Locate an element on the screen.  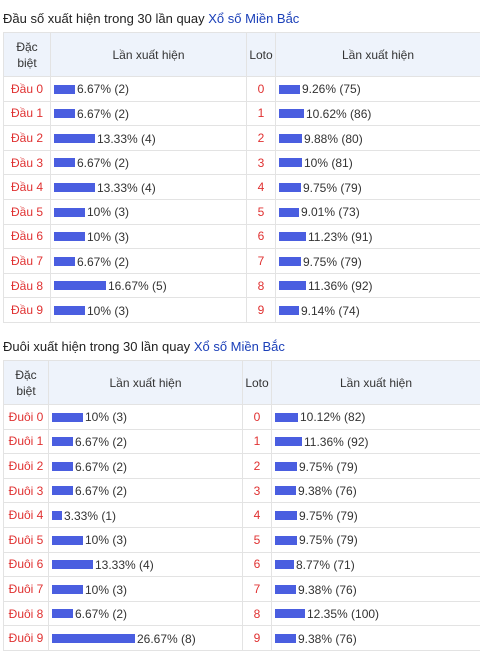
duoi-row-label: Đuôi 9 is located at coordinates (26, 638).